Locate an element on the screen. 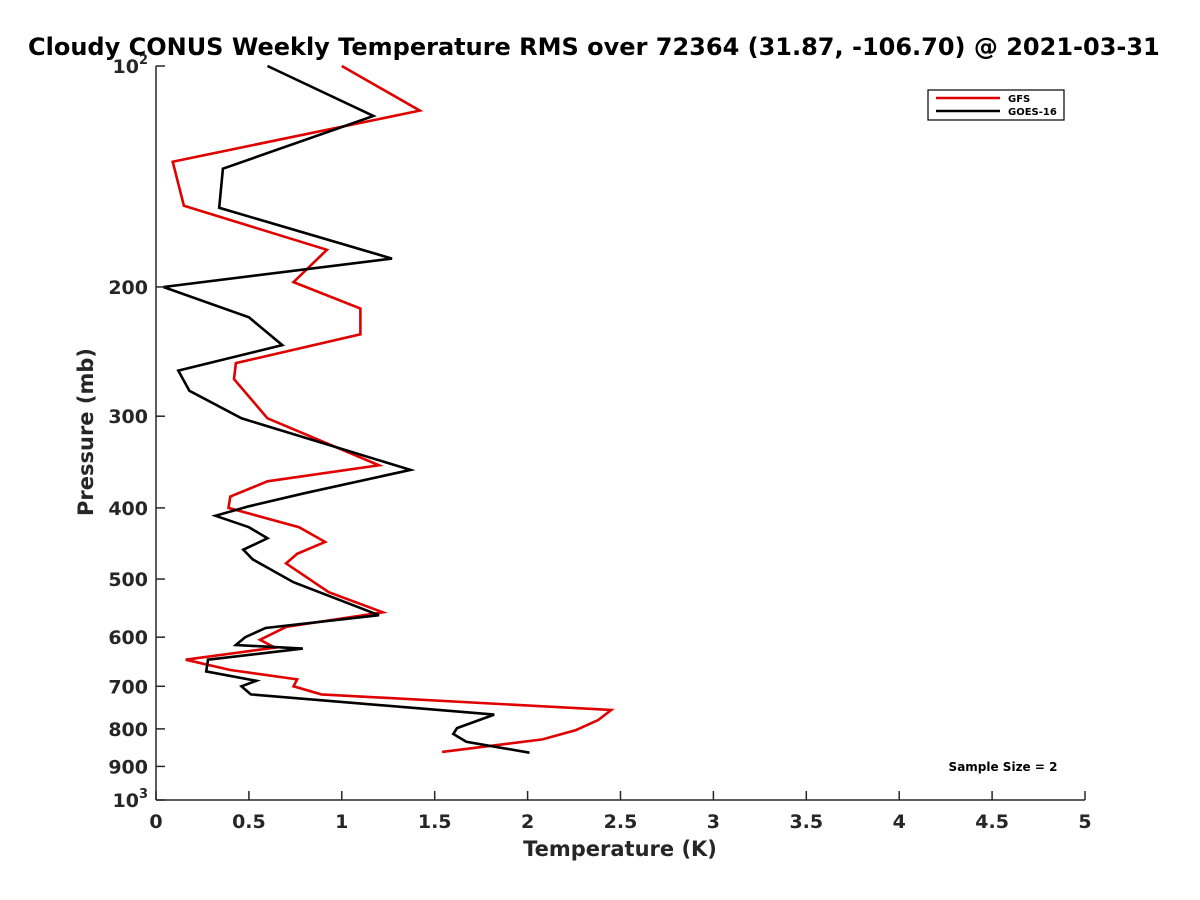  legend-box is located at coordinates (996, 105).